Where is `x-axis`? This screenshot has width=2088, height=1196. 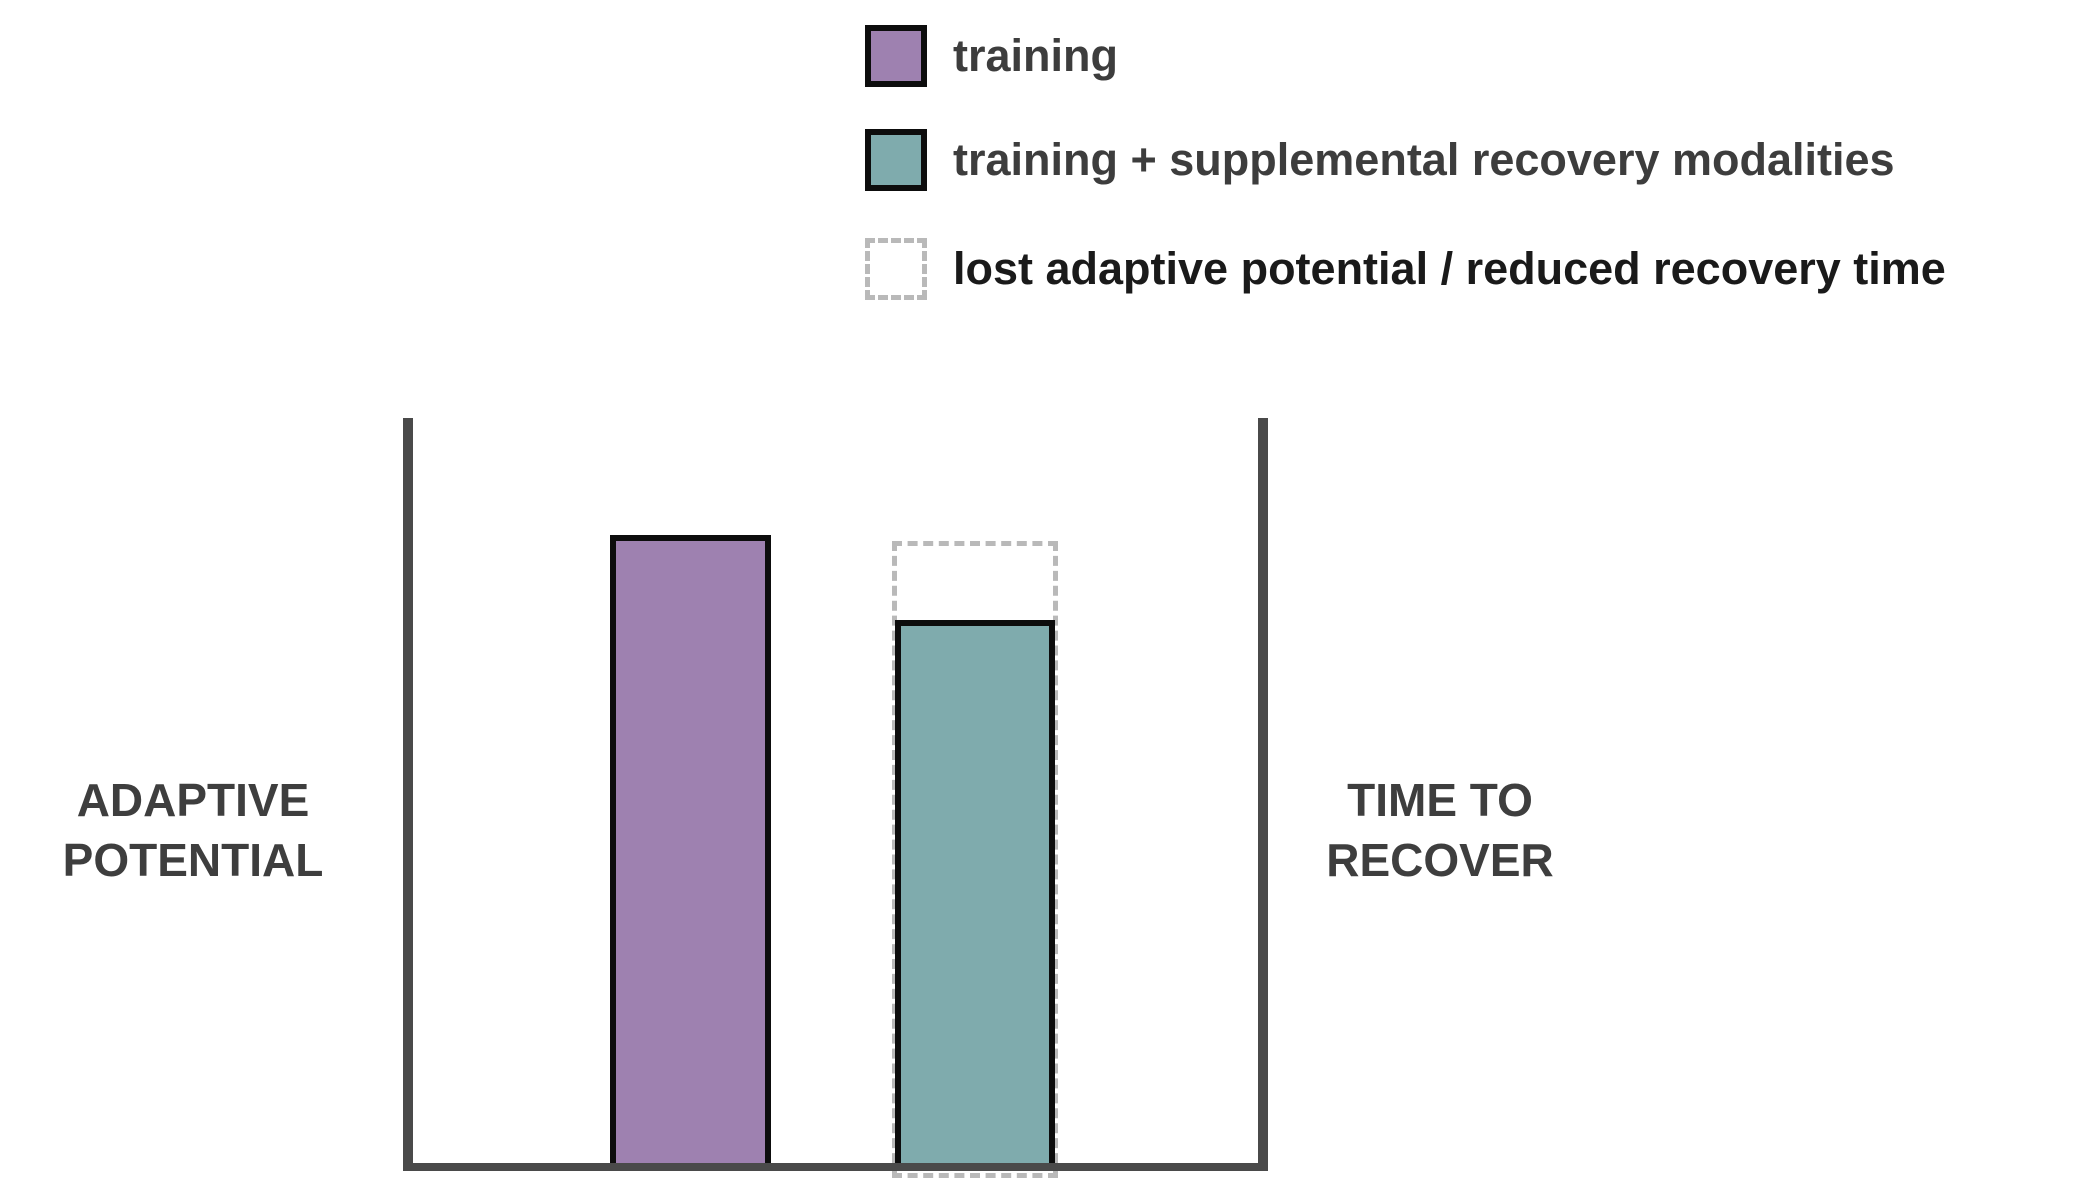
x-axis is located at coordinates (835, 1167).